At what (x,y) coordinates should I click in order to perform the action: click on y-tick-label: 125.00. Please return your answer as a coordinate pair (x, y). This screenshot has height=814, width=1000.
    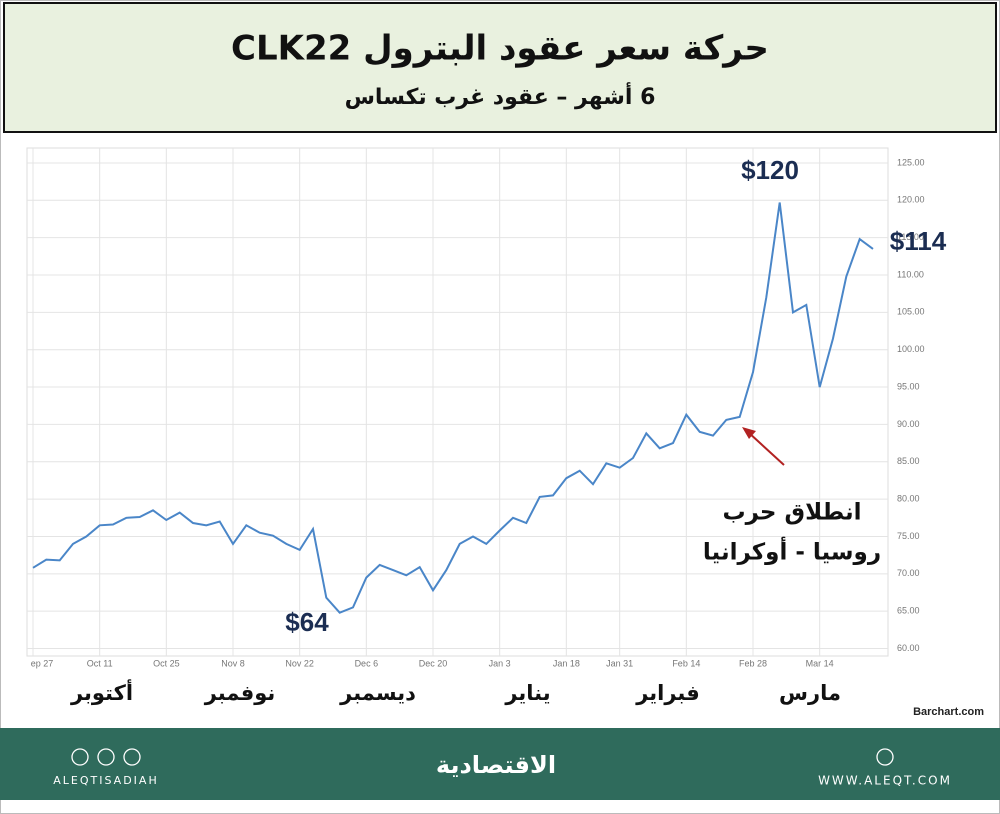
    Looking at the image, I should click on (911, 162).